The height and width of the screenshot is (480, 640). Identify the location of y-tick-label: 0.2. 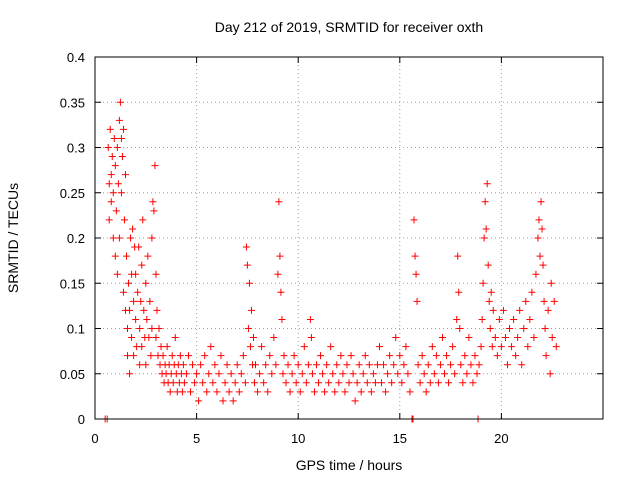
(76, 238).